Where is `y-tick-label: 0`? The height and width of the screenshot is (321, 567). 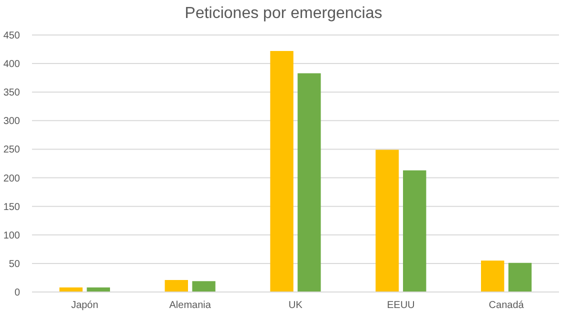
y-tick-label: 0 is located at coordinates (17, 293).